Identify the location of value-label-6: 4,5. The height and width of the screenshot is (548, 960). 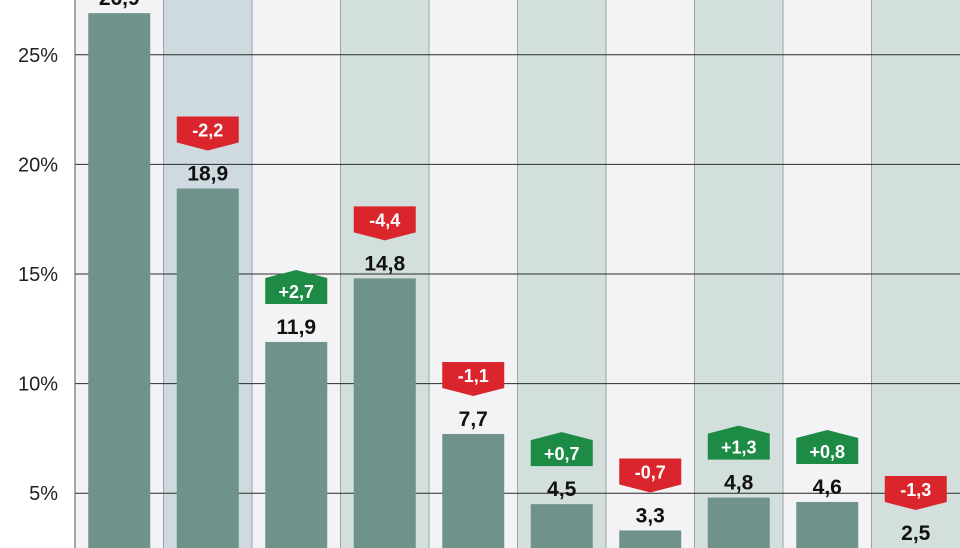
(562, 489).